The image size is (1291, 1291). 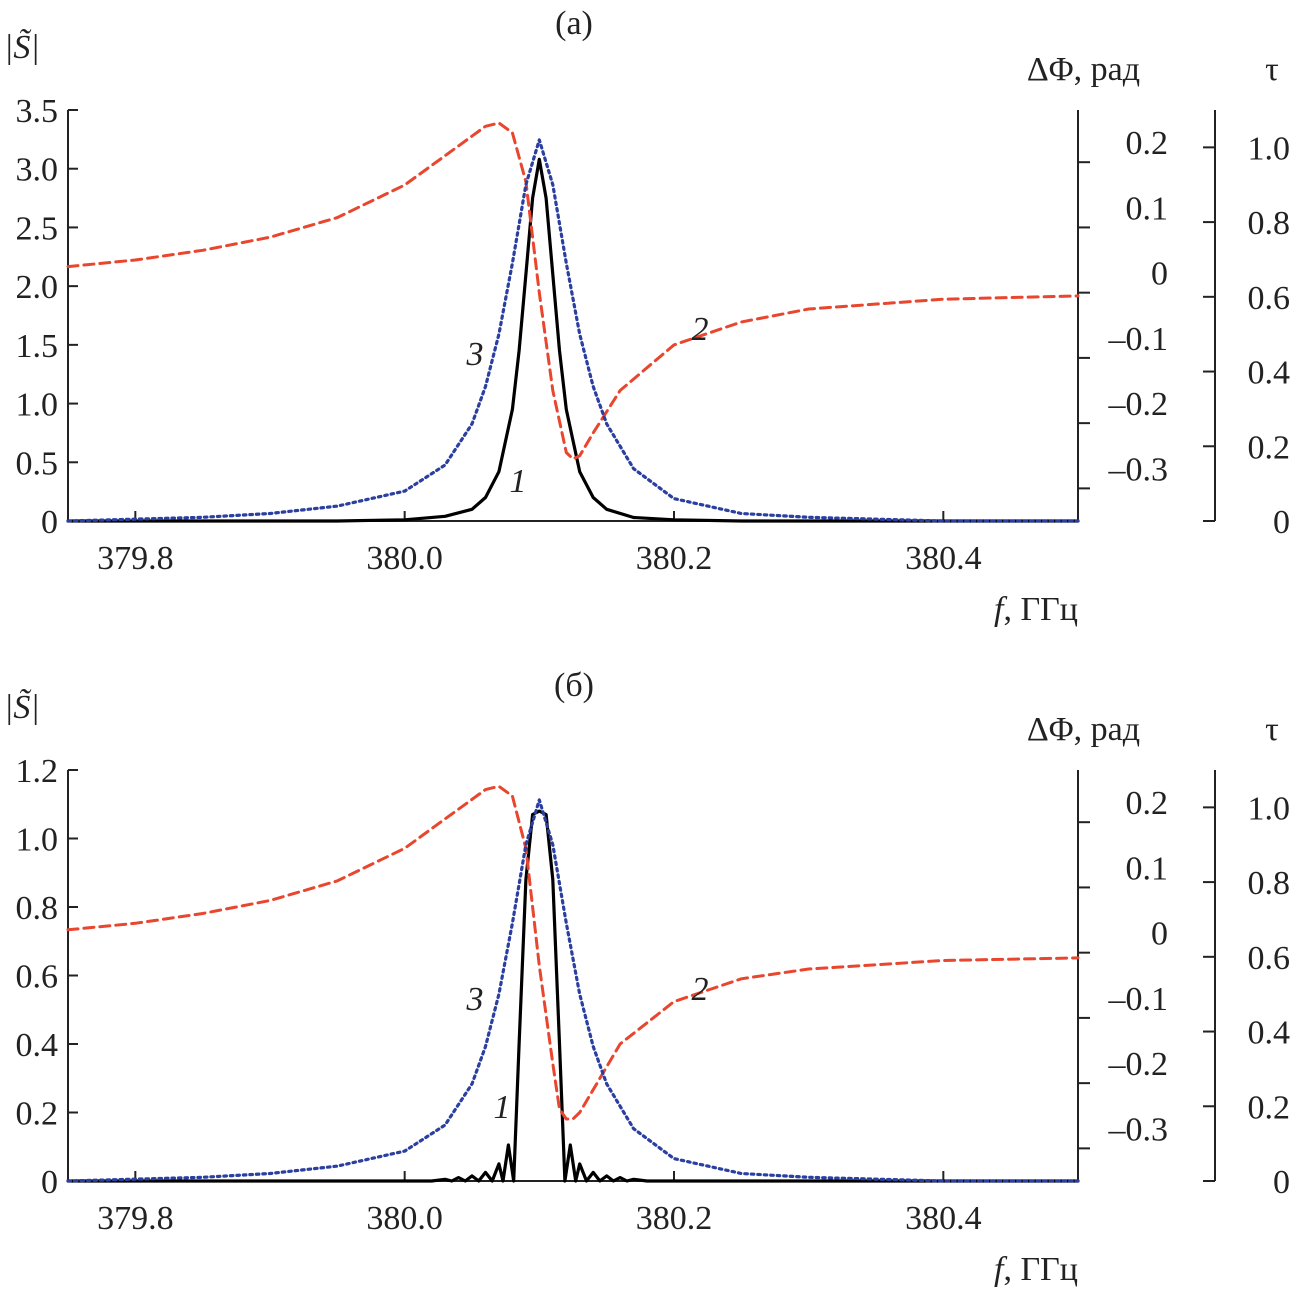 I want to click on panel-label: (а), so click(x=574, y=23).